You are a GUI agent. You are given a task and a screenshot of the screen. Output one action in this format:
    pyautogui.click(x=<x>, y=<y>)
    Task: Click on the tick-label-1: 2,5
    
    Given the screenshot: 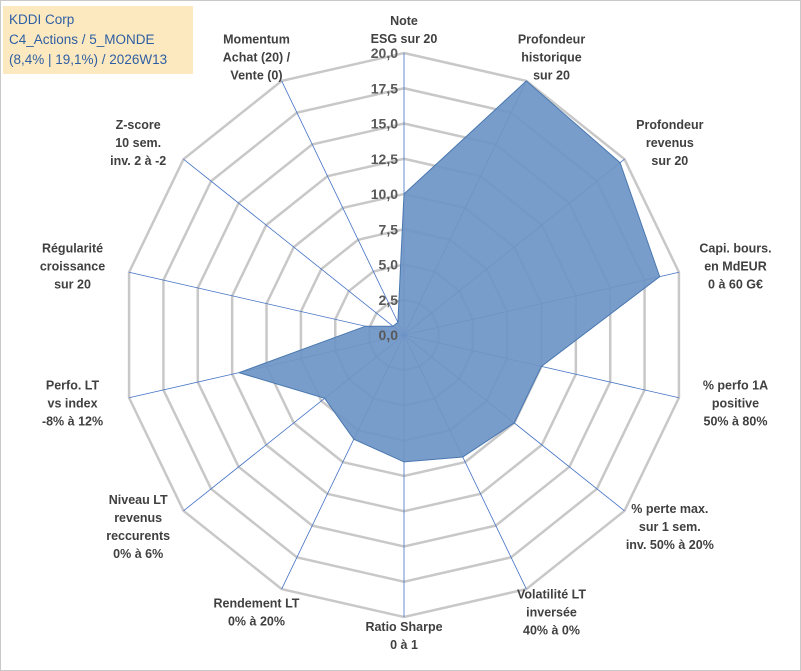 What is the action you would take?
    pyautogui.click(x=389, y=300)
    